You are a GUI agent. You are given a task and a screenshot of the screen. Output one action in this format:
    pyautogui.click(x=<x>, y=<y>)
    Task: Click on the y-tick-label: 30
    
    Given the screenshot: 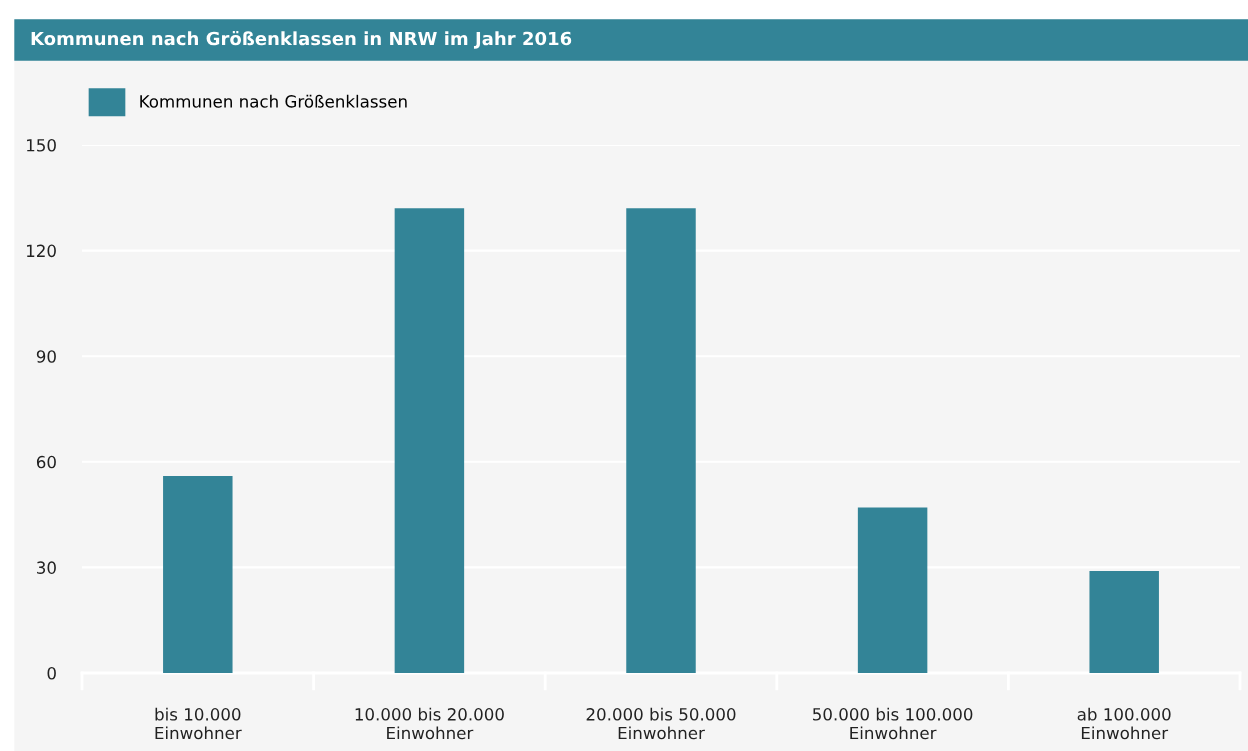 What is the action you would take?
    pyautogui.click(x=46, y=567)
    